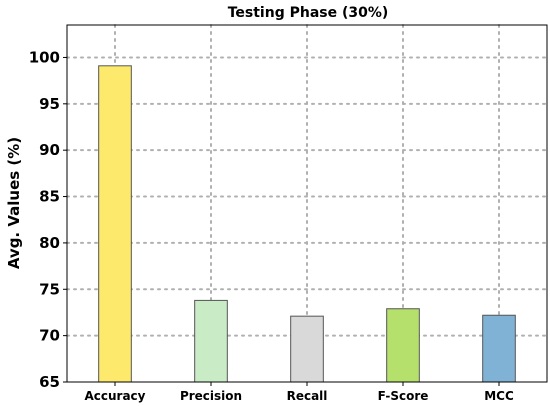  I want to click on chart-title: Testing Phase (30%), so click(308, 13).